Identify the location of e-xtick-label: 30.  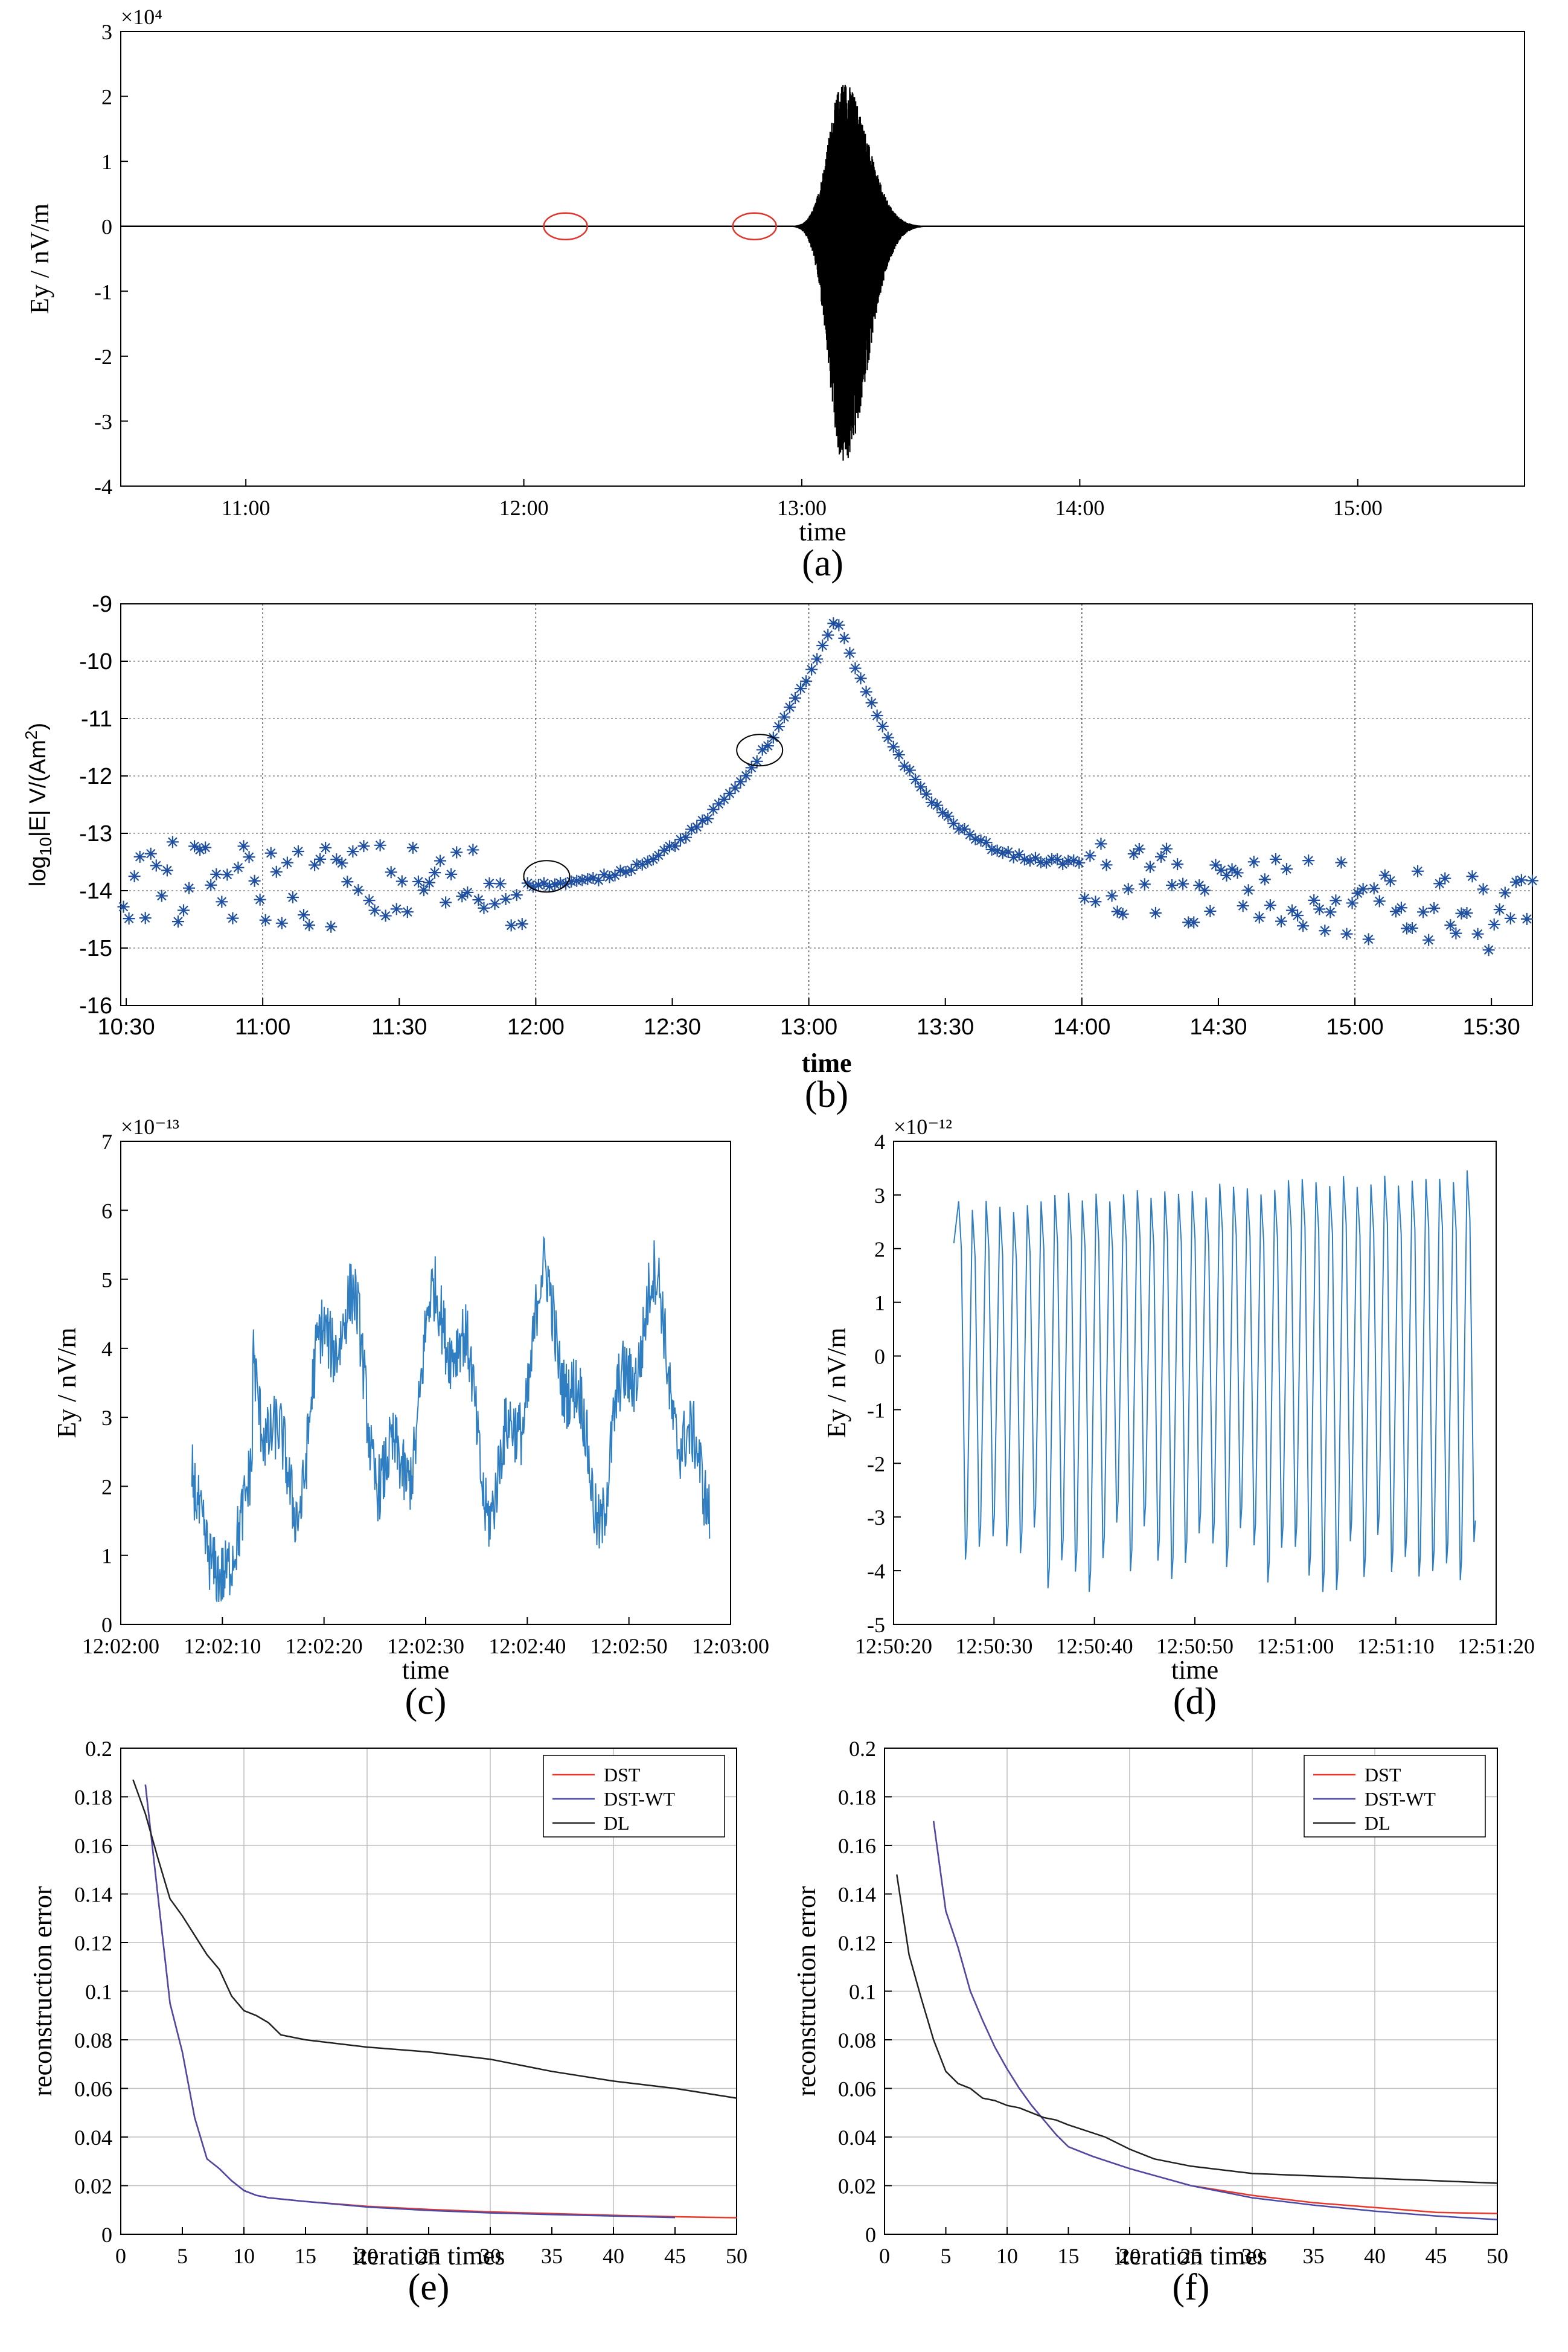
(490, 2256).